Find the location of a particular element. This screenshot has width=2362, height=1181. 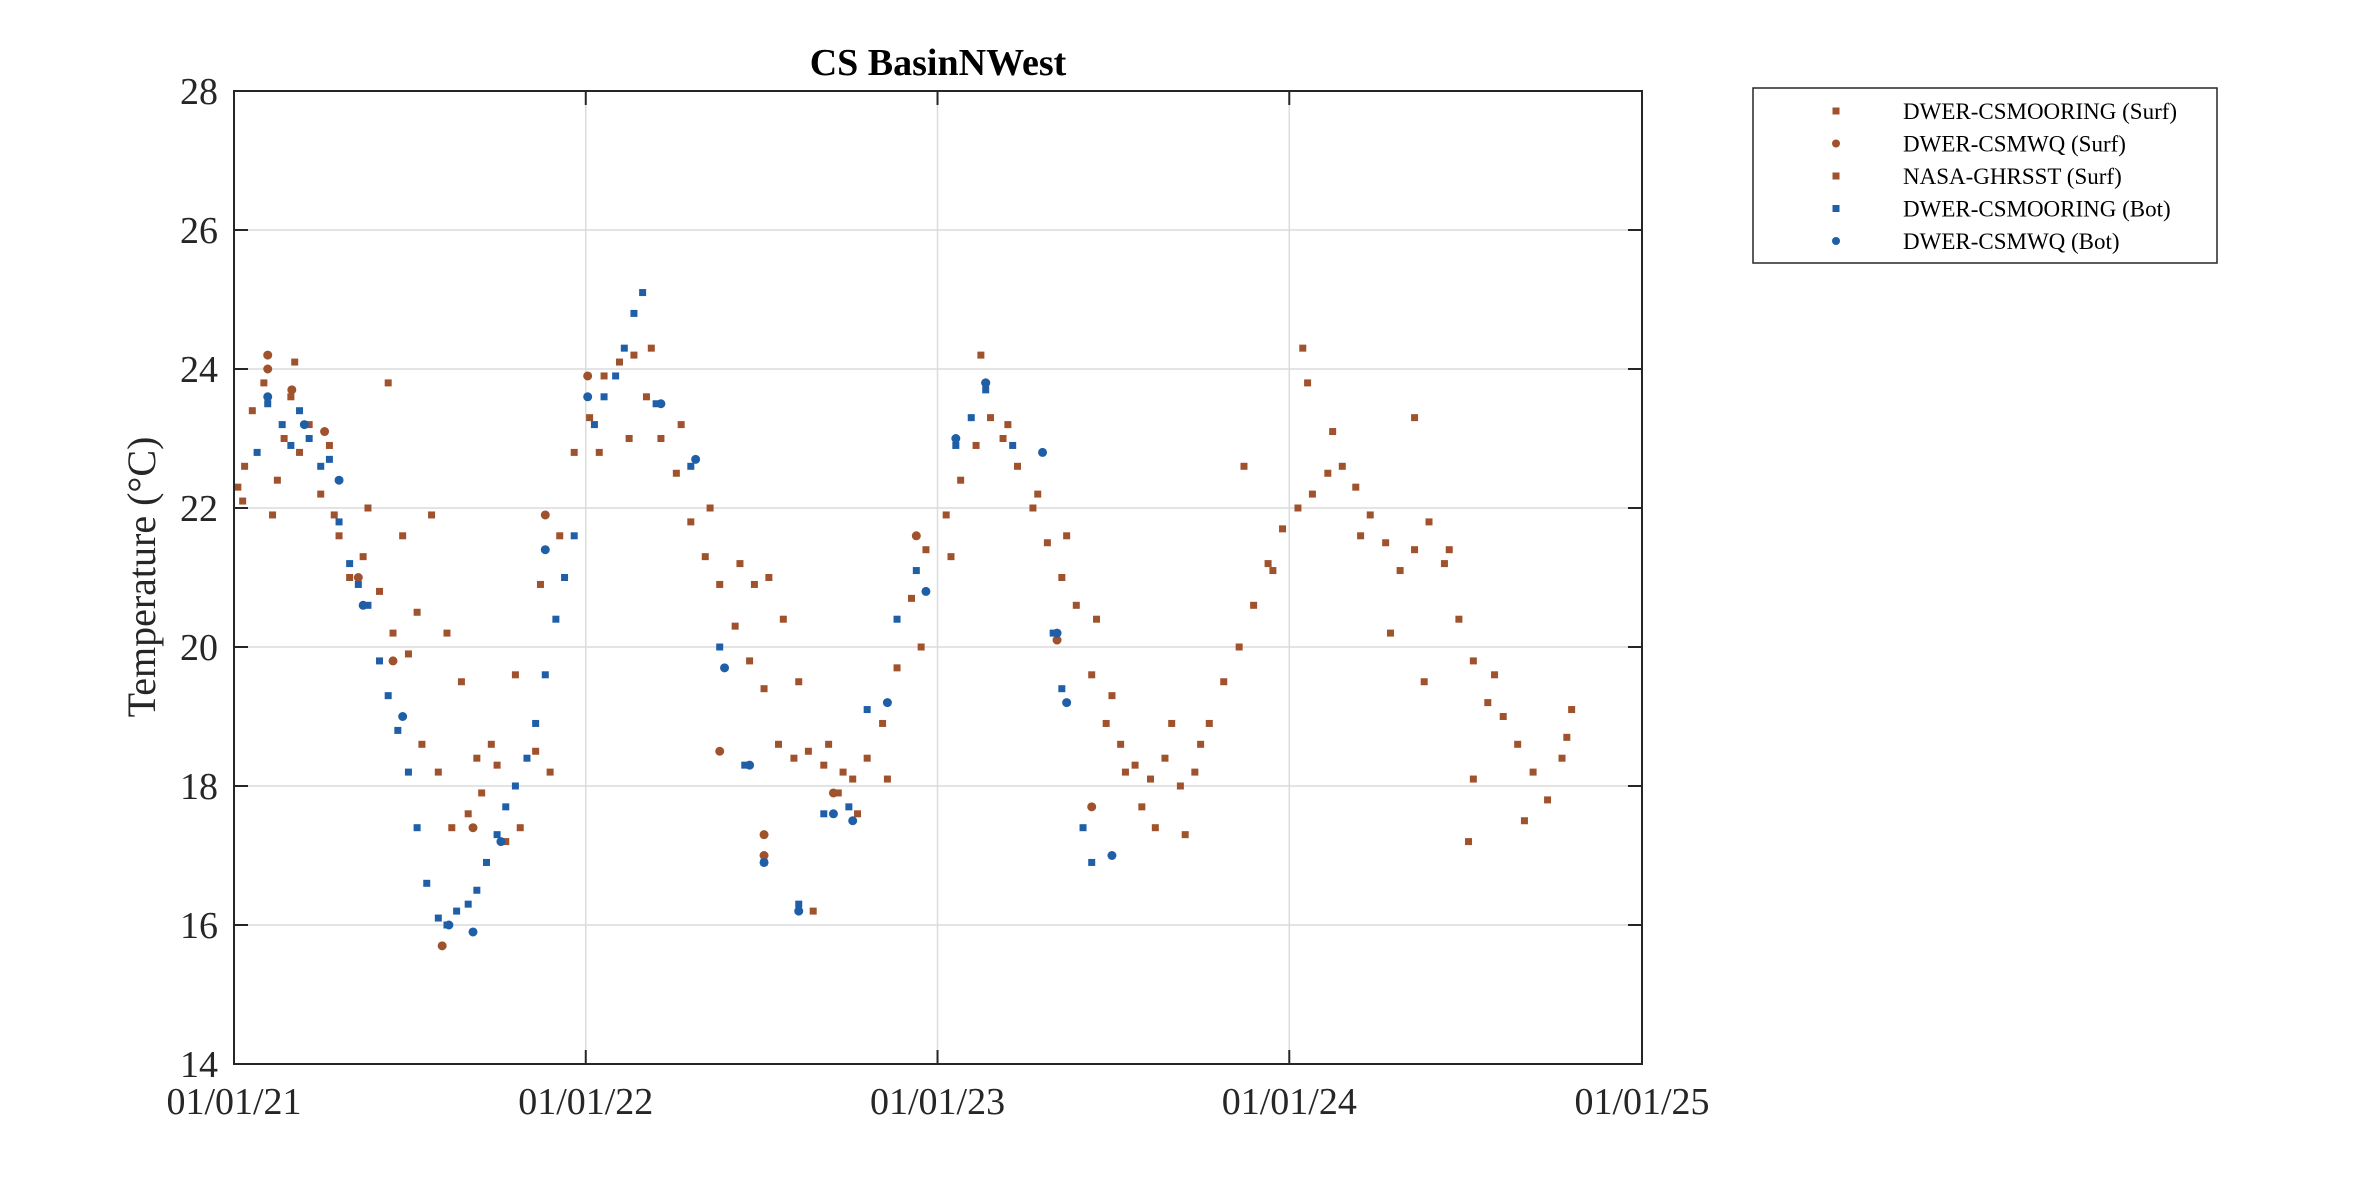

x-tick-label: 01/01/23 is located at coordinates (937, 1102).